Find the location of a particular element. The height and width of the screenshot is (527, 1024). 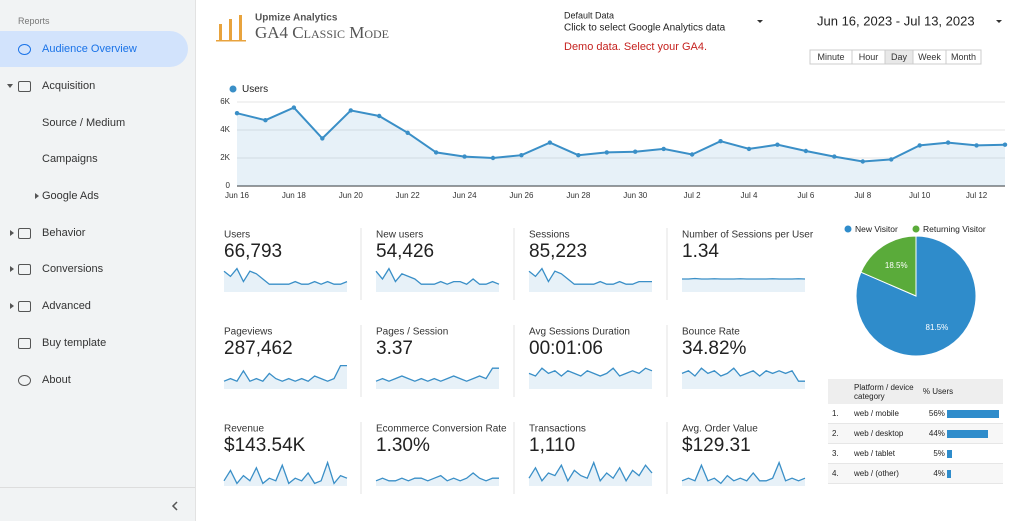

area is located at coordinates (621, 146).